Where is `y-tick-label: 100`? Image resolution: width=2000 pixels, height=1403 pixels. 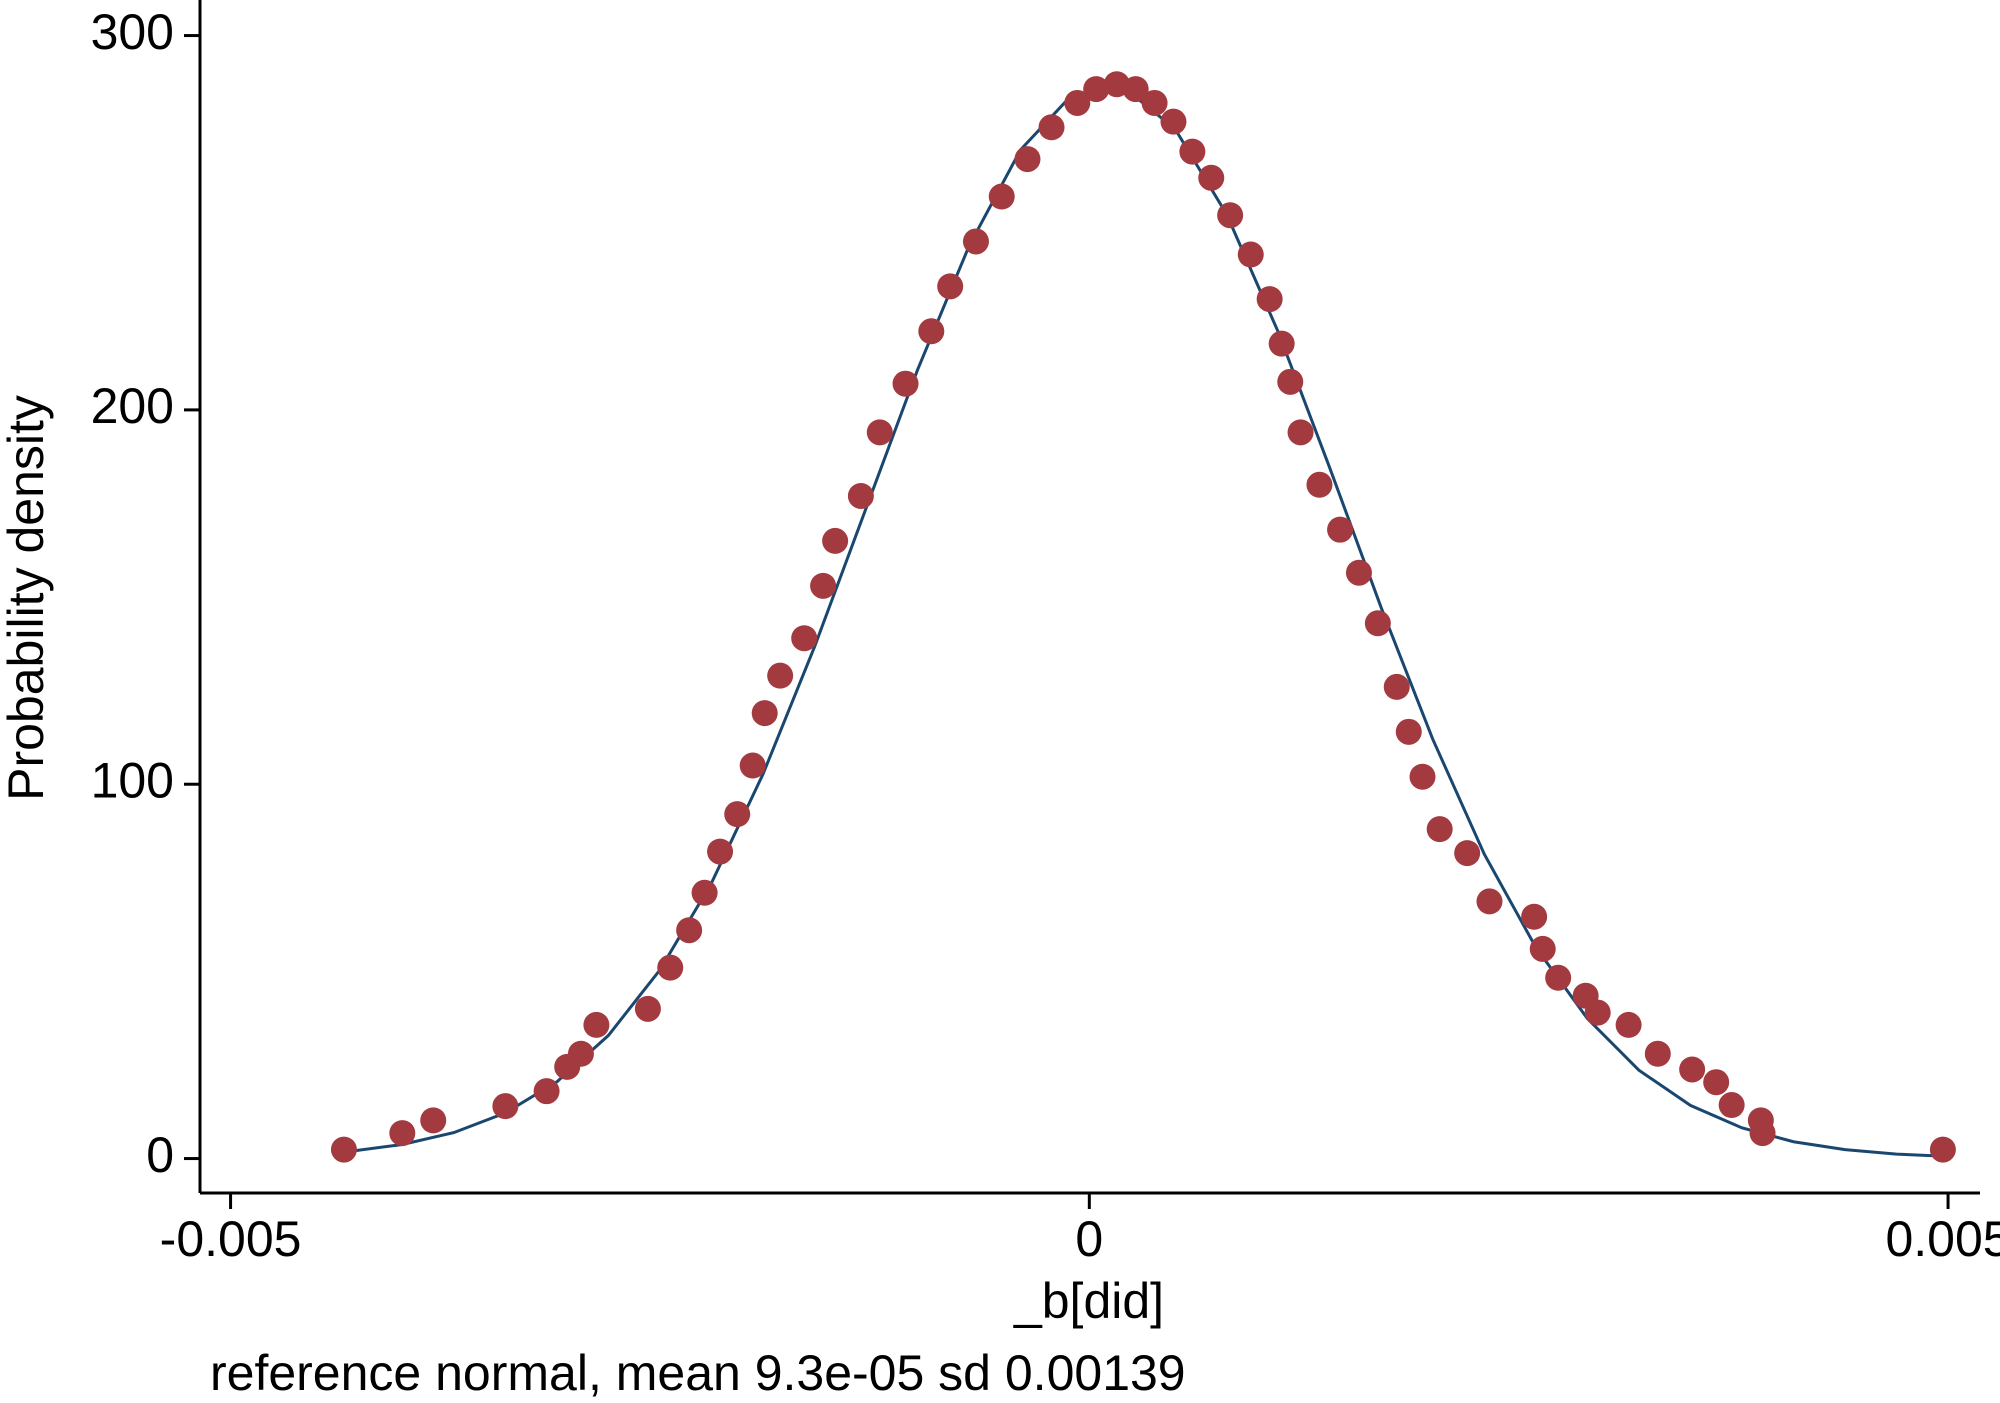
y-tick-label: 100 is located at coordinates (132, 780).